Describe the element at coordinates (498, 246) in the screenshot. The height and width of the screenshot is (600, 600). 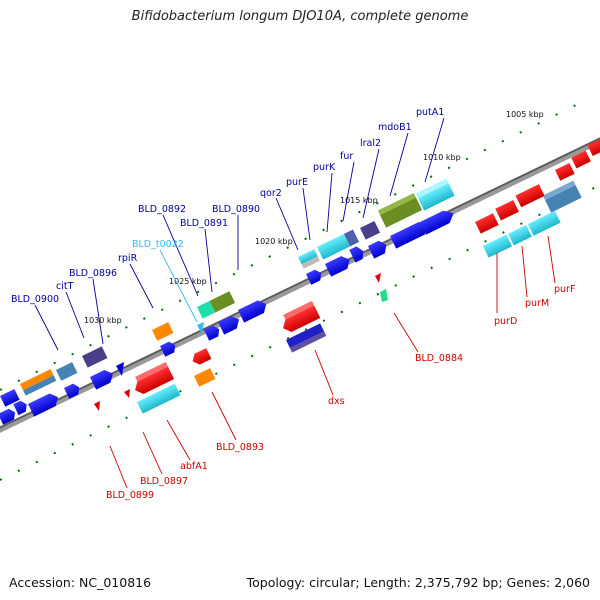
I see `gene-purD` at that location.